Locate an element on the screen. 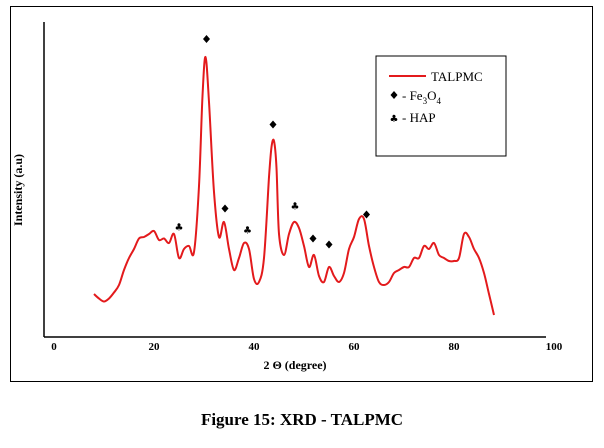 The height and width of the screenshot is (448, 604). legend-club-icon: ♣ is located at coordinates (394, 119).